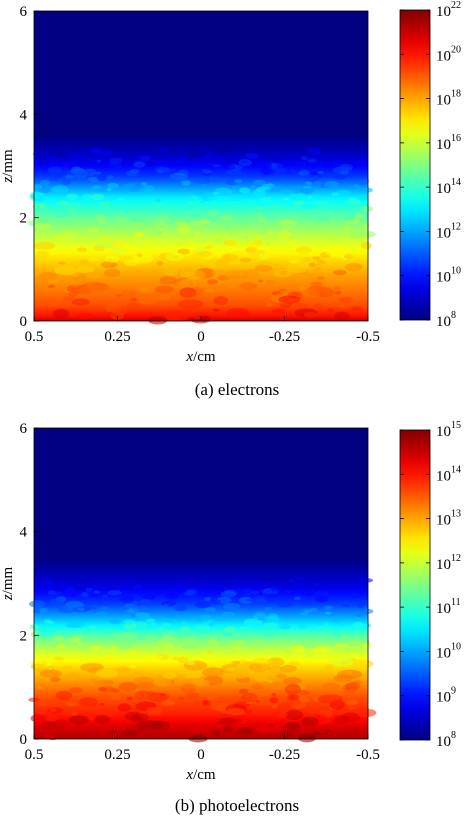 The height and width of the screenshot is (821, 474). Describe the element at coordinates (448, 54) in the screenshot. I see `colorbar-tick-label: 10²⁰` at that location.